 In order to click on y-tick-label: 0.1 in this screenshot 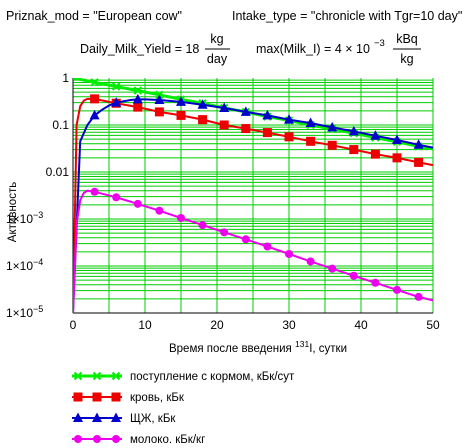, I will do `click(60, 125)`.